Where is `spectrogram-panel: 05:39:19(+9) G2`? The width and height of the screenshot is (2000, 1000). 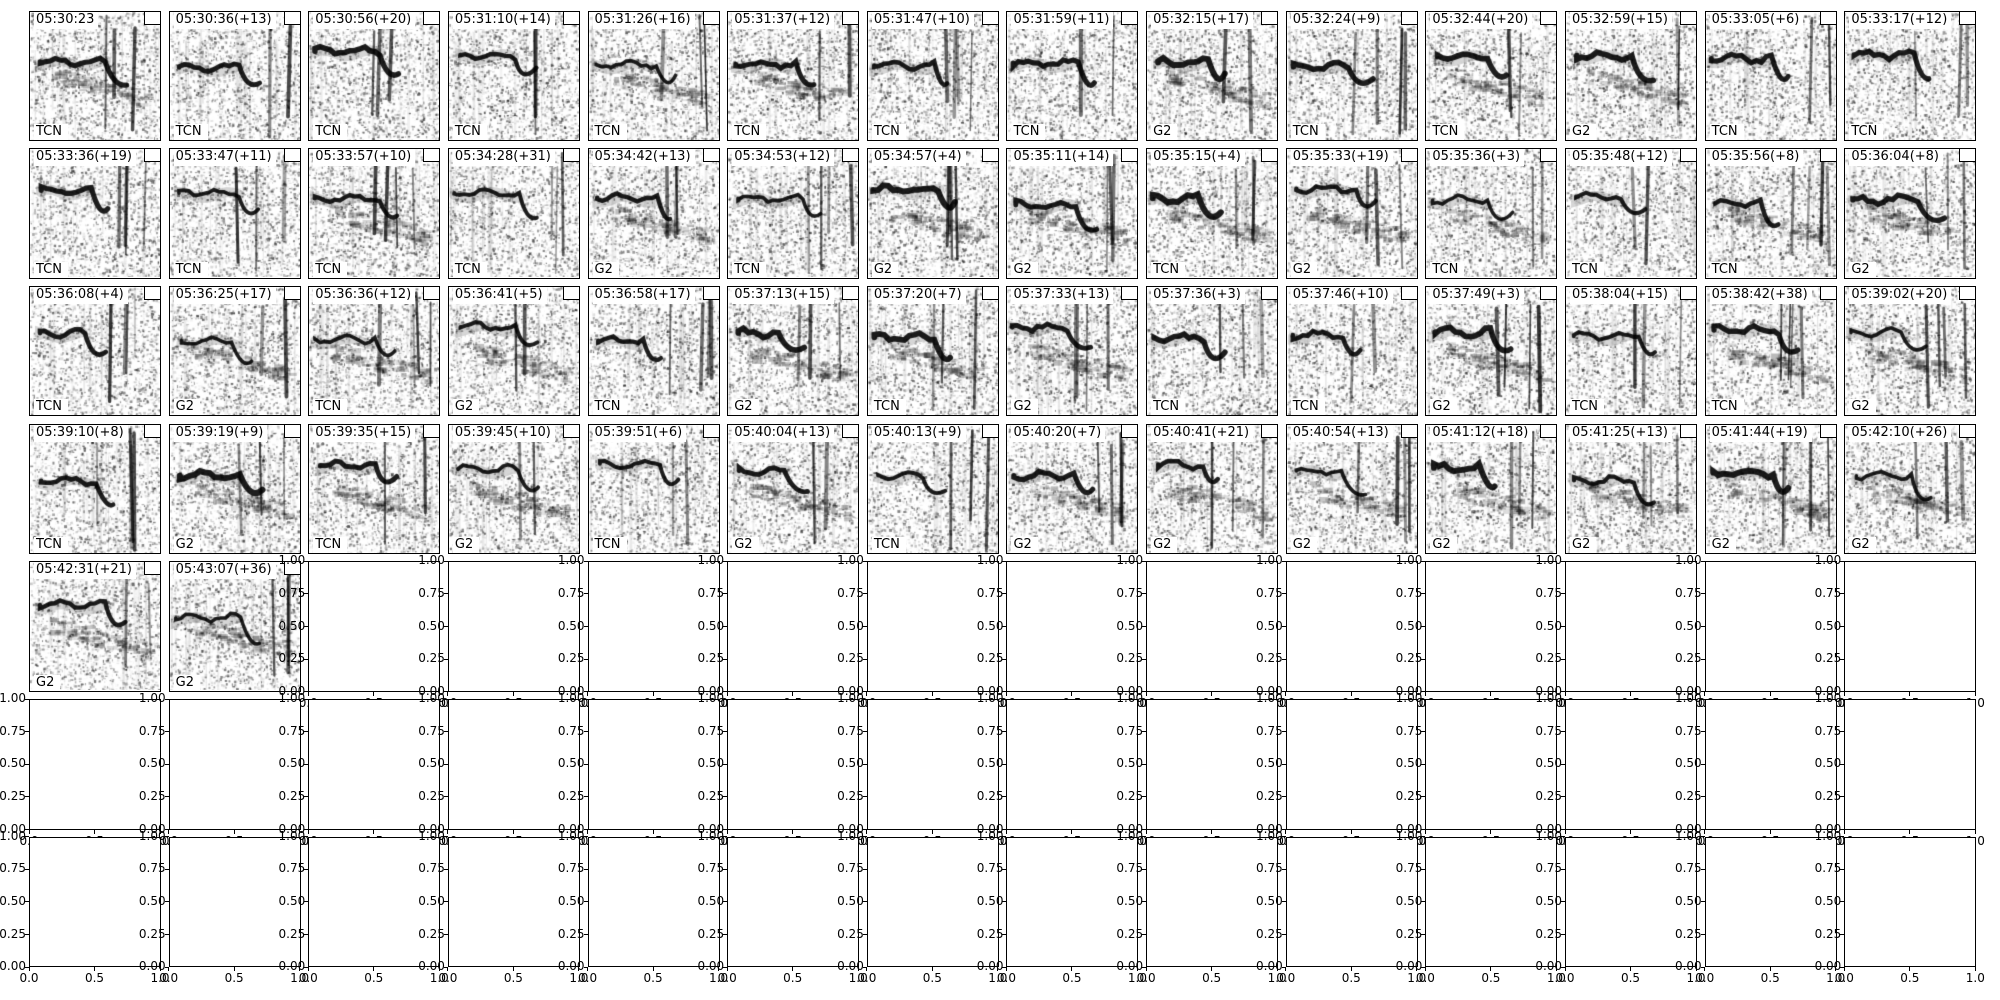
spectrogram-panel: 05:39:19(+9) G2 is located at coordinates (234, 489).